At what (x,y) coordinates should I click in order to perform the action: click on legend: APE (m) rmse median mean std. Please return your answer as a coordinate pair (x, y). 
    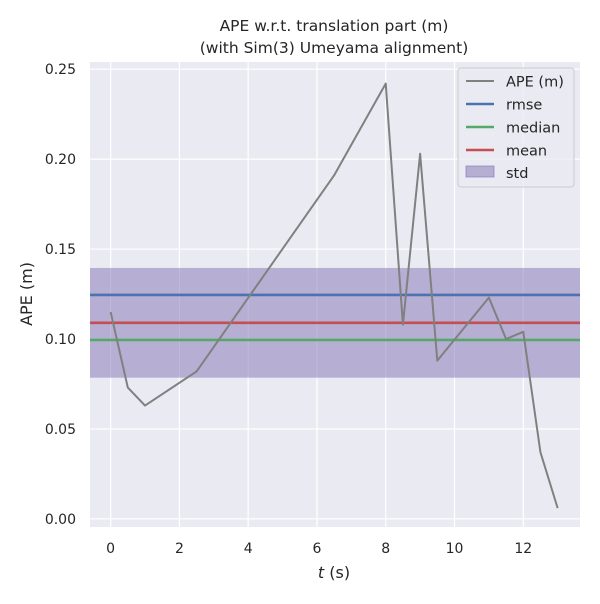
    Looking at the image, I should click on (516, 127).